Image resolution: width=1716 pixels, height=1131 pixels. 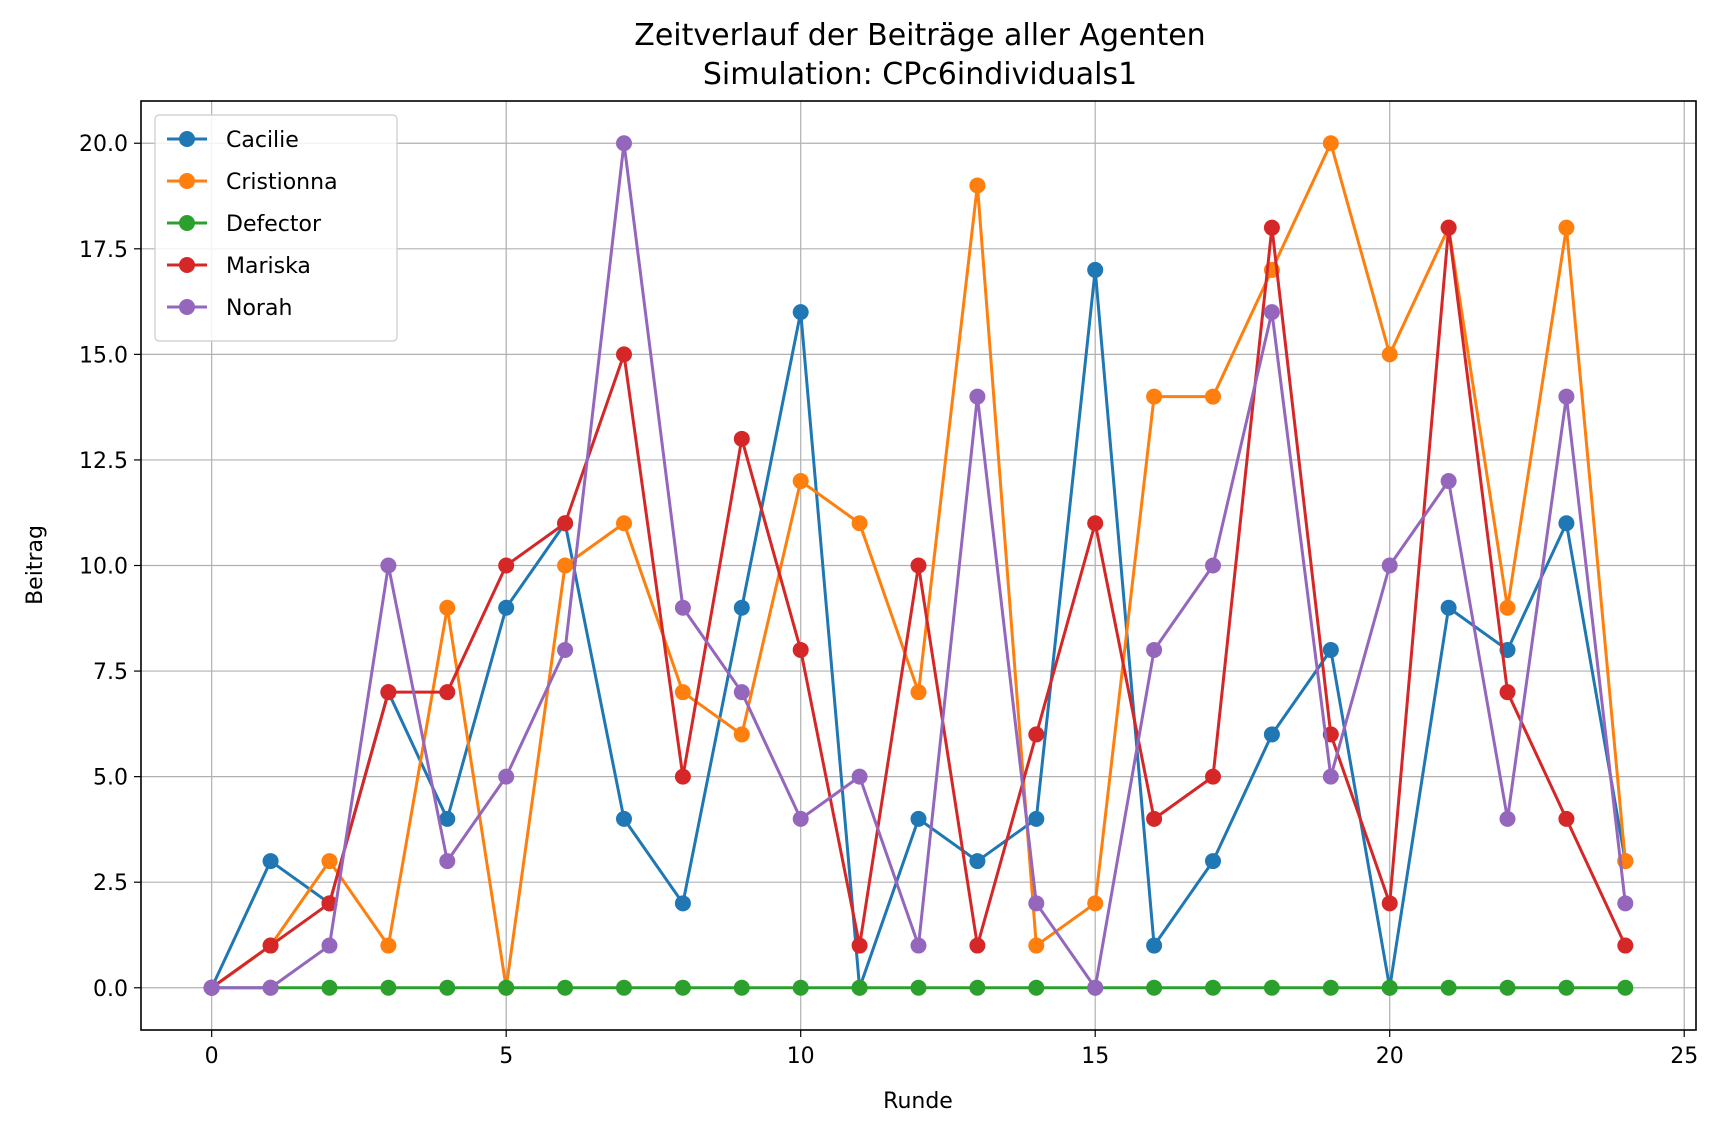 What do you see at coordinates (920, 74) in the screenshot?
I see `chart-subtitle: Simulation: CPc6individuals1` at bounding box center [920, 74].